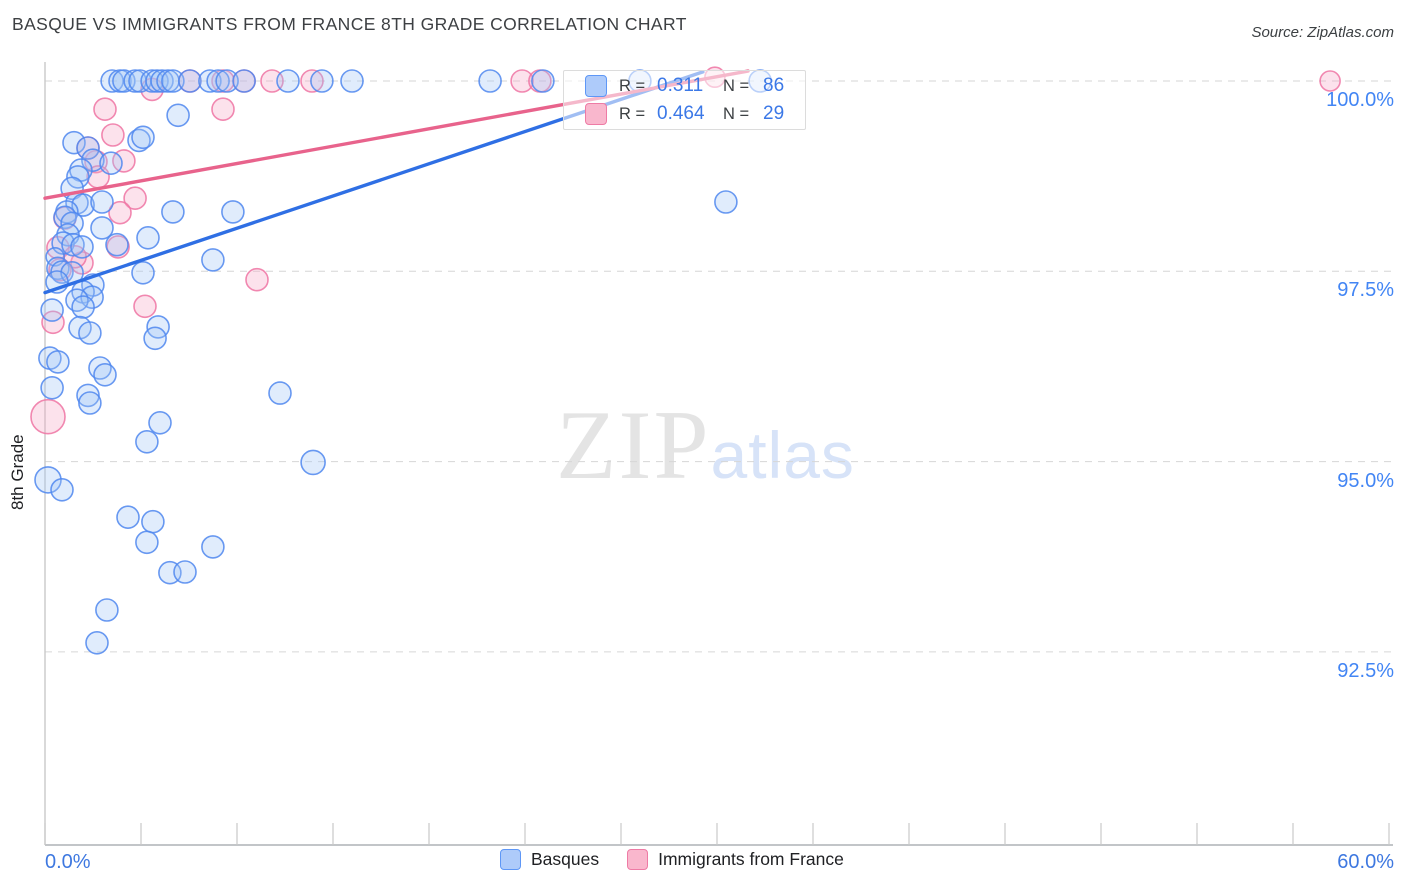 The width and height of the screenshot is (1406, 892). Describe the element at coordinates (596, 86) in the screenshot. I see `basques-swatch-icon` at that location.